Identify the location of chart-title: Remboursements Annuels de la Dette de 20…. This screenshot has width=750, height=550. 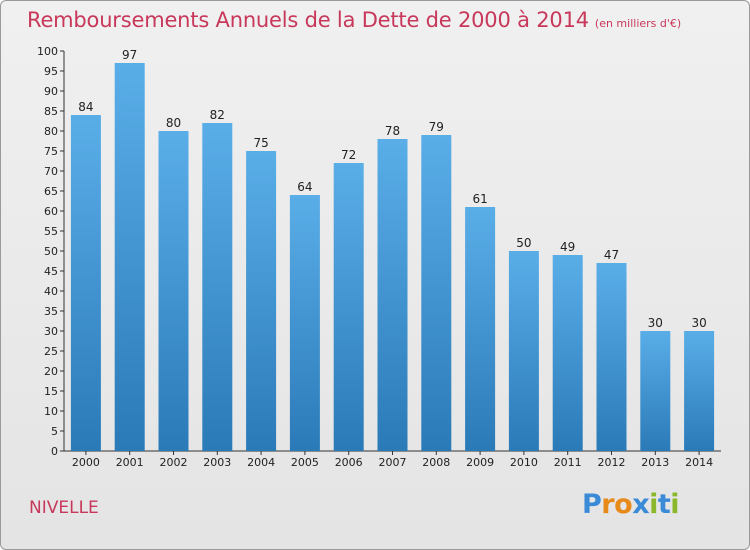
(354, 20).